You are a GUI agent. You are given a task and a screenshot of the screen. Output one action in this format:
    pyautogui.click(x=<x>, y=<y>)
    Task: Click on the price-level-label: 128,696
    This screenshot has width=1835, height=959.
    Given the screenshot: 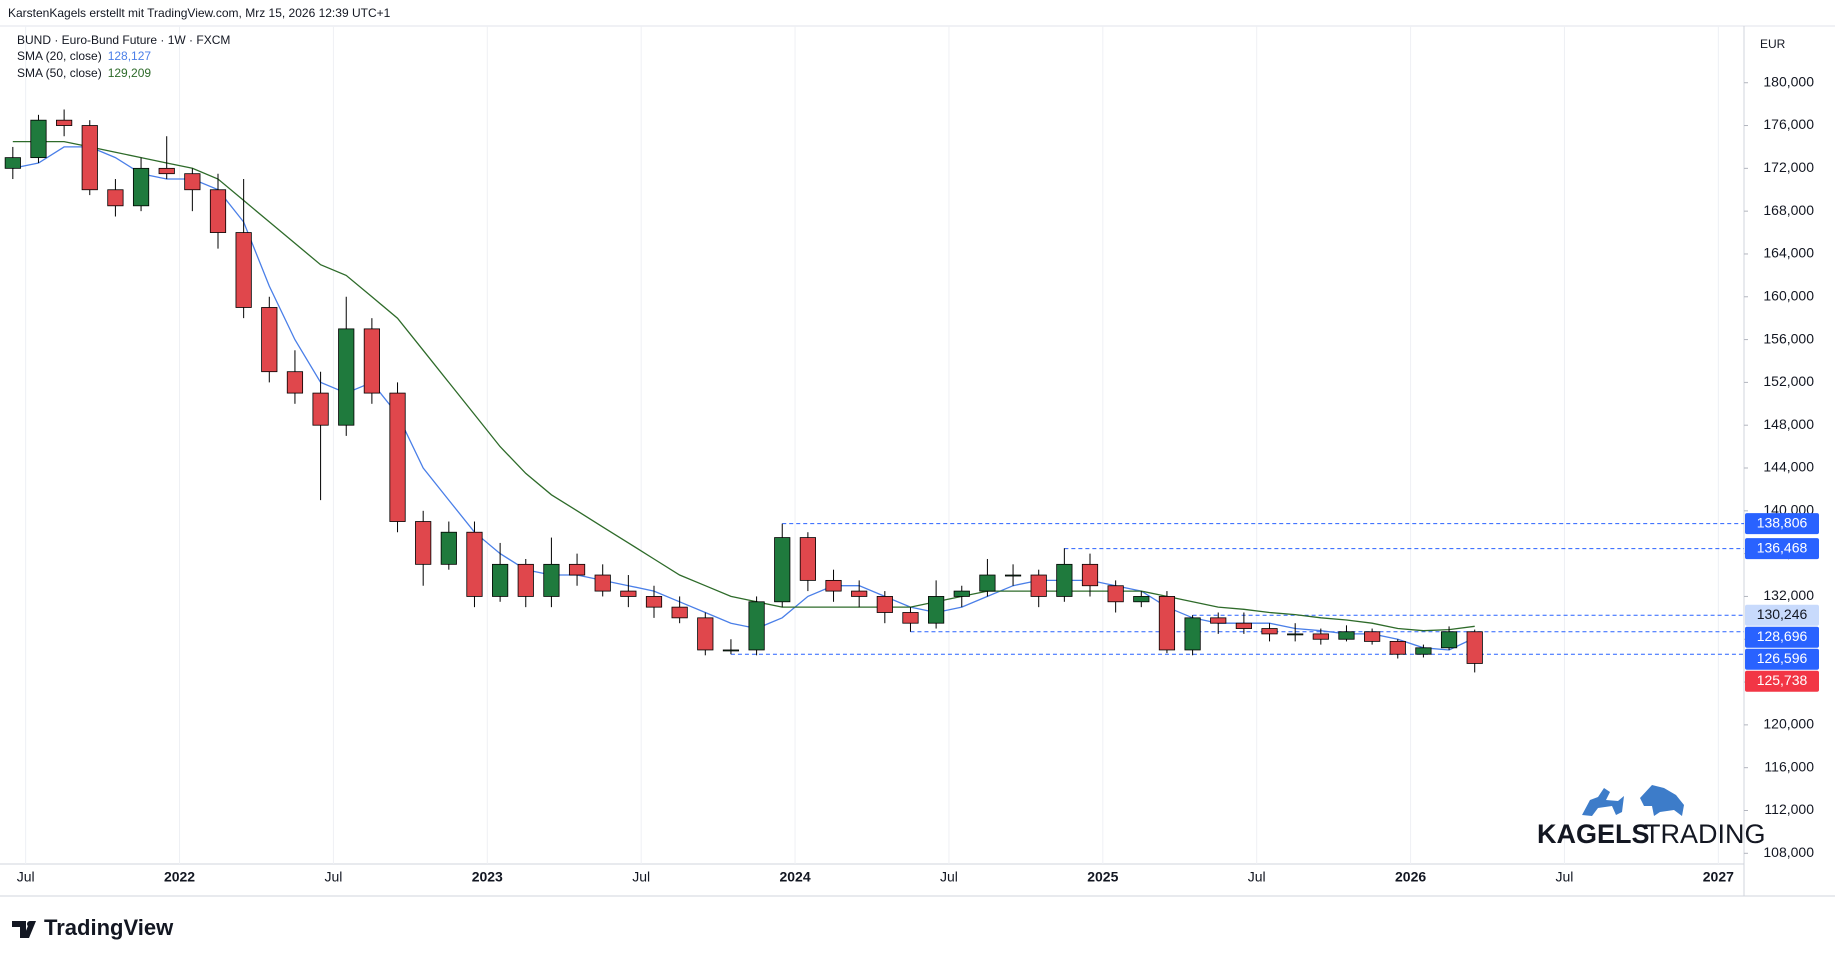 What is the action you would take?
    pyautogui.click(x=1782, y=636)
    